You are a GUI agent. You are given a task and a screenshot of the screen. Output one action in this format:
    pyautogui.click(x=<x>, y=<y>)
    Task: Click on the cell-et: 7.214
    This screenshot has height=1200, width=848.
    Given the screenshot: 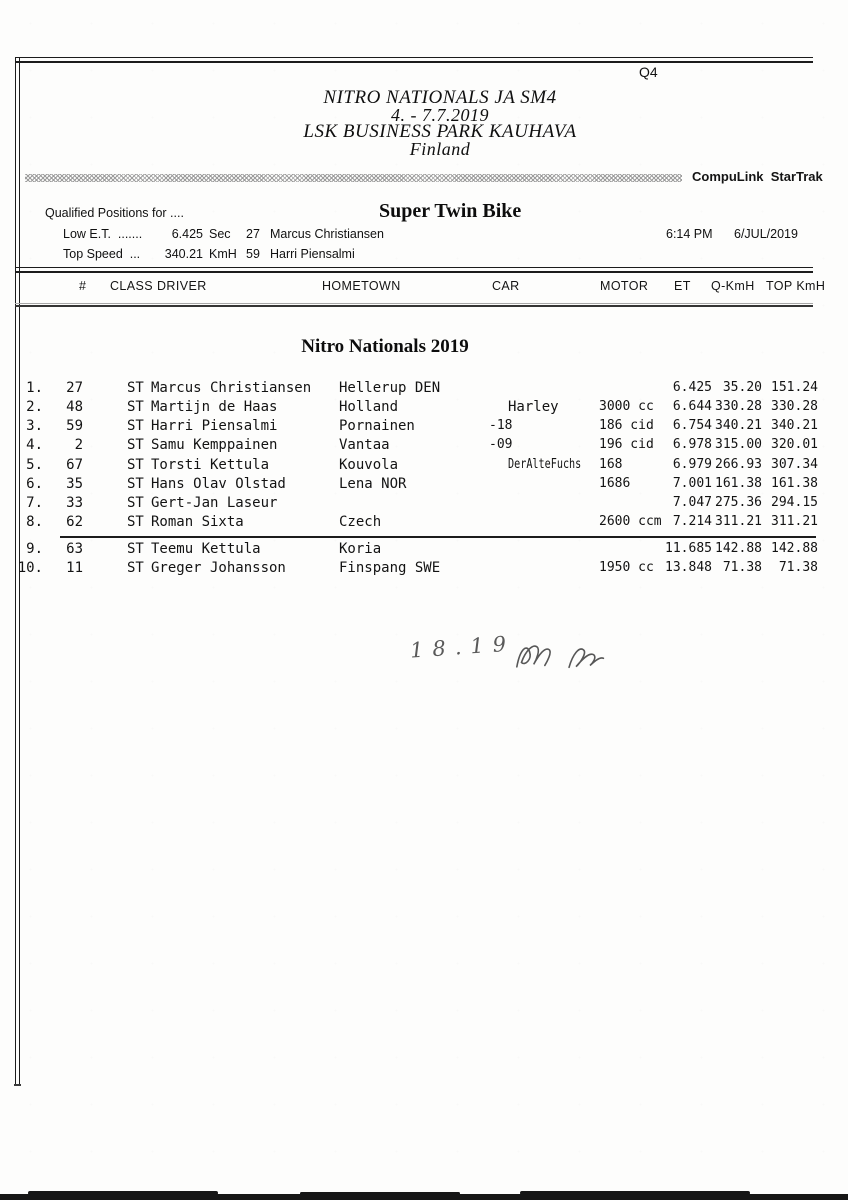 What is the action you would take?
    pyautogui.click(x=692, y=521)
    